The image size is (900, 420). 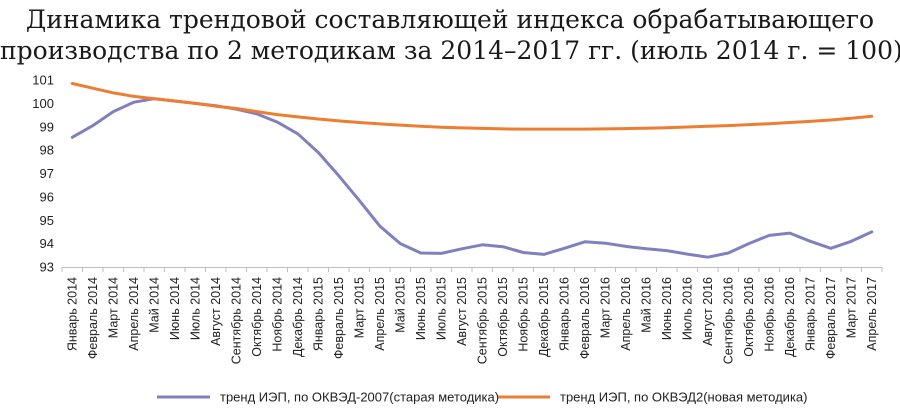 What do you see at coordinates (728, 320) in the screenshot?
I see `x-tick-label: Сентябрь 2016` at bounding box center [728, 320].